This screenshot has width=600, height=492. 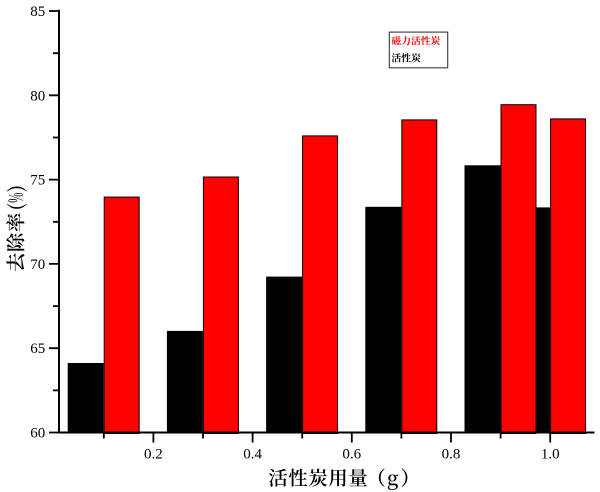 I want to click on svg-text: 0.6, so click(x=351, y=454).